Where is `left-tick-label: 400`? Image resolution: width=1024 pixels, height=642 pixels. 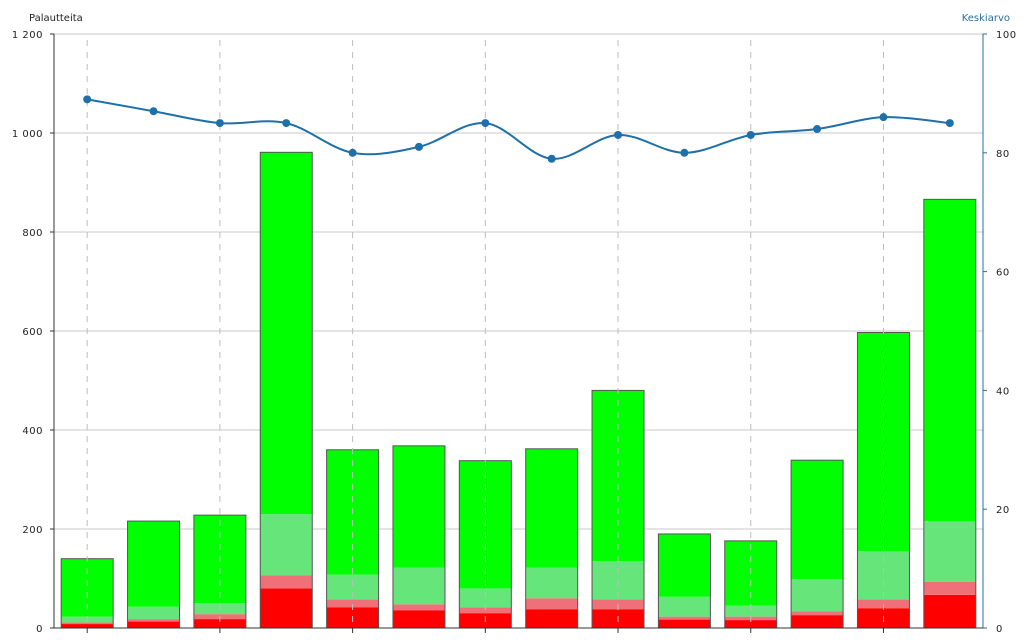 left-tick-label: 400 is located at coordinates (32, 431).